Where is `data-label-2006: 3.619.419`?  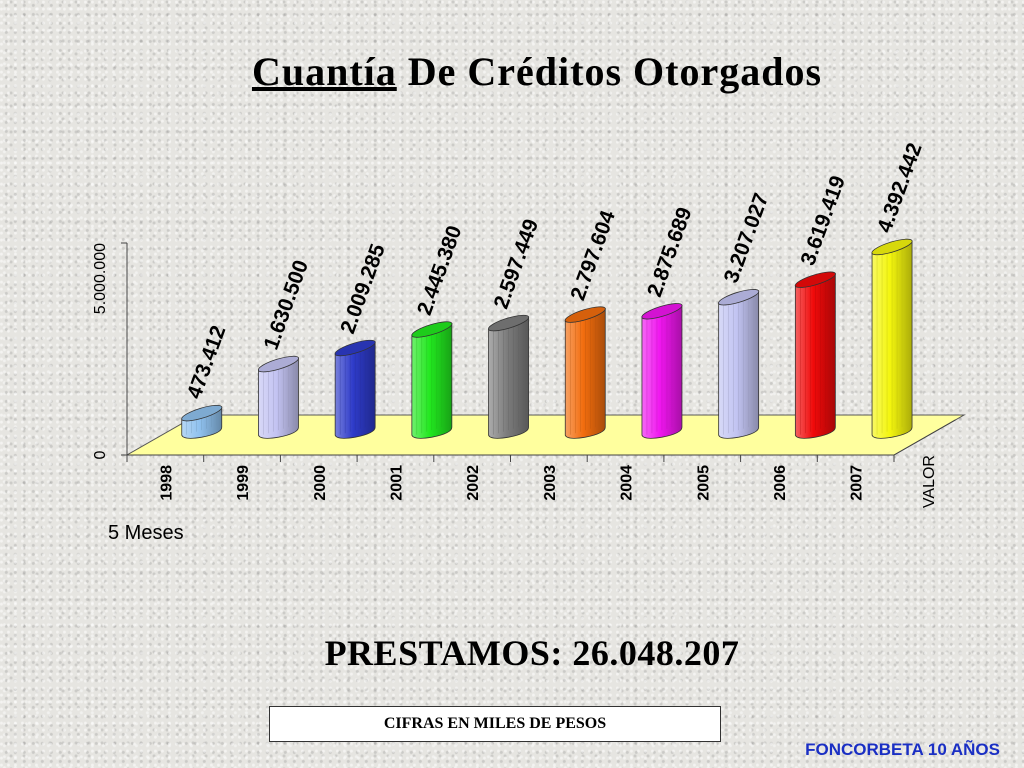 data-label-2006: 3.619.419 is located at coordinates (823, 221).